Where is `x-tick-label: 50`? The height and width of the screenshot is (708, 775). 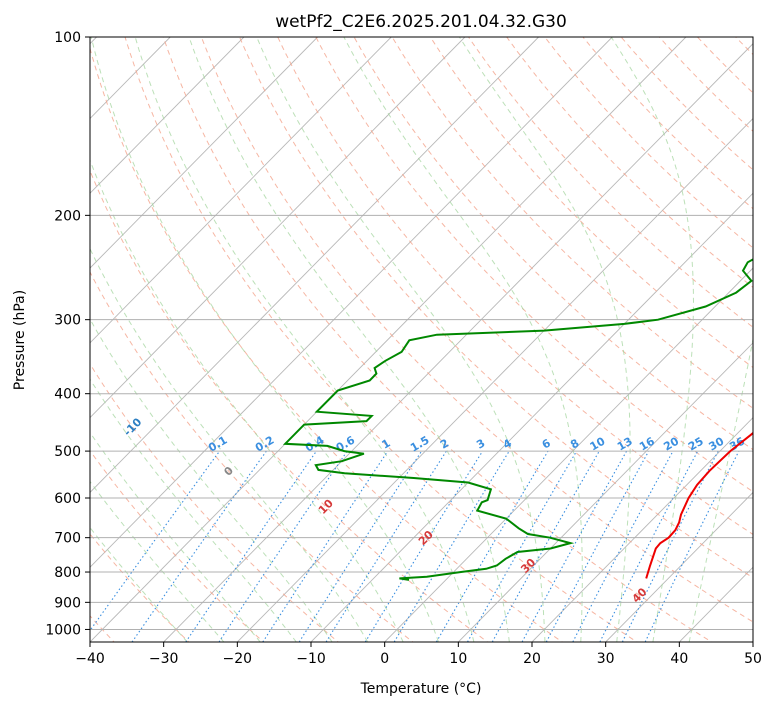
x-tick-label: 50 is located at coordinates (753, 659).